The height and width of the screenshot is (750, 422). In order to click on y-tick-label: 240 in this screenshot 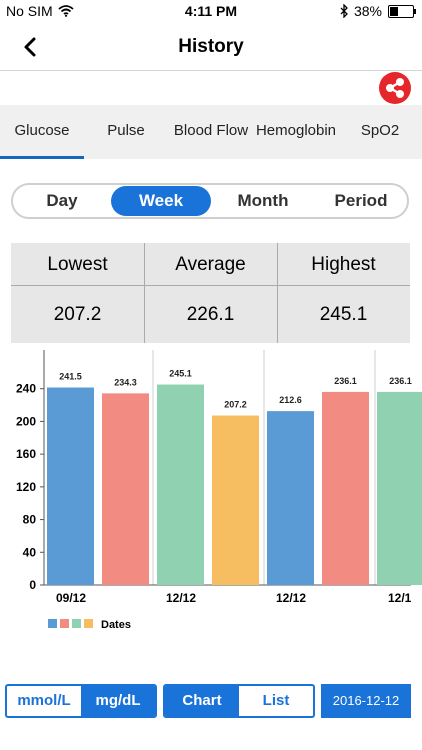, I will do `click(26, 389)`.